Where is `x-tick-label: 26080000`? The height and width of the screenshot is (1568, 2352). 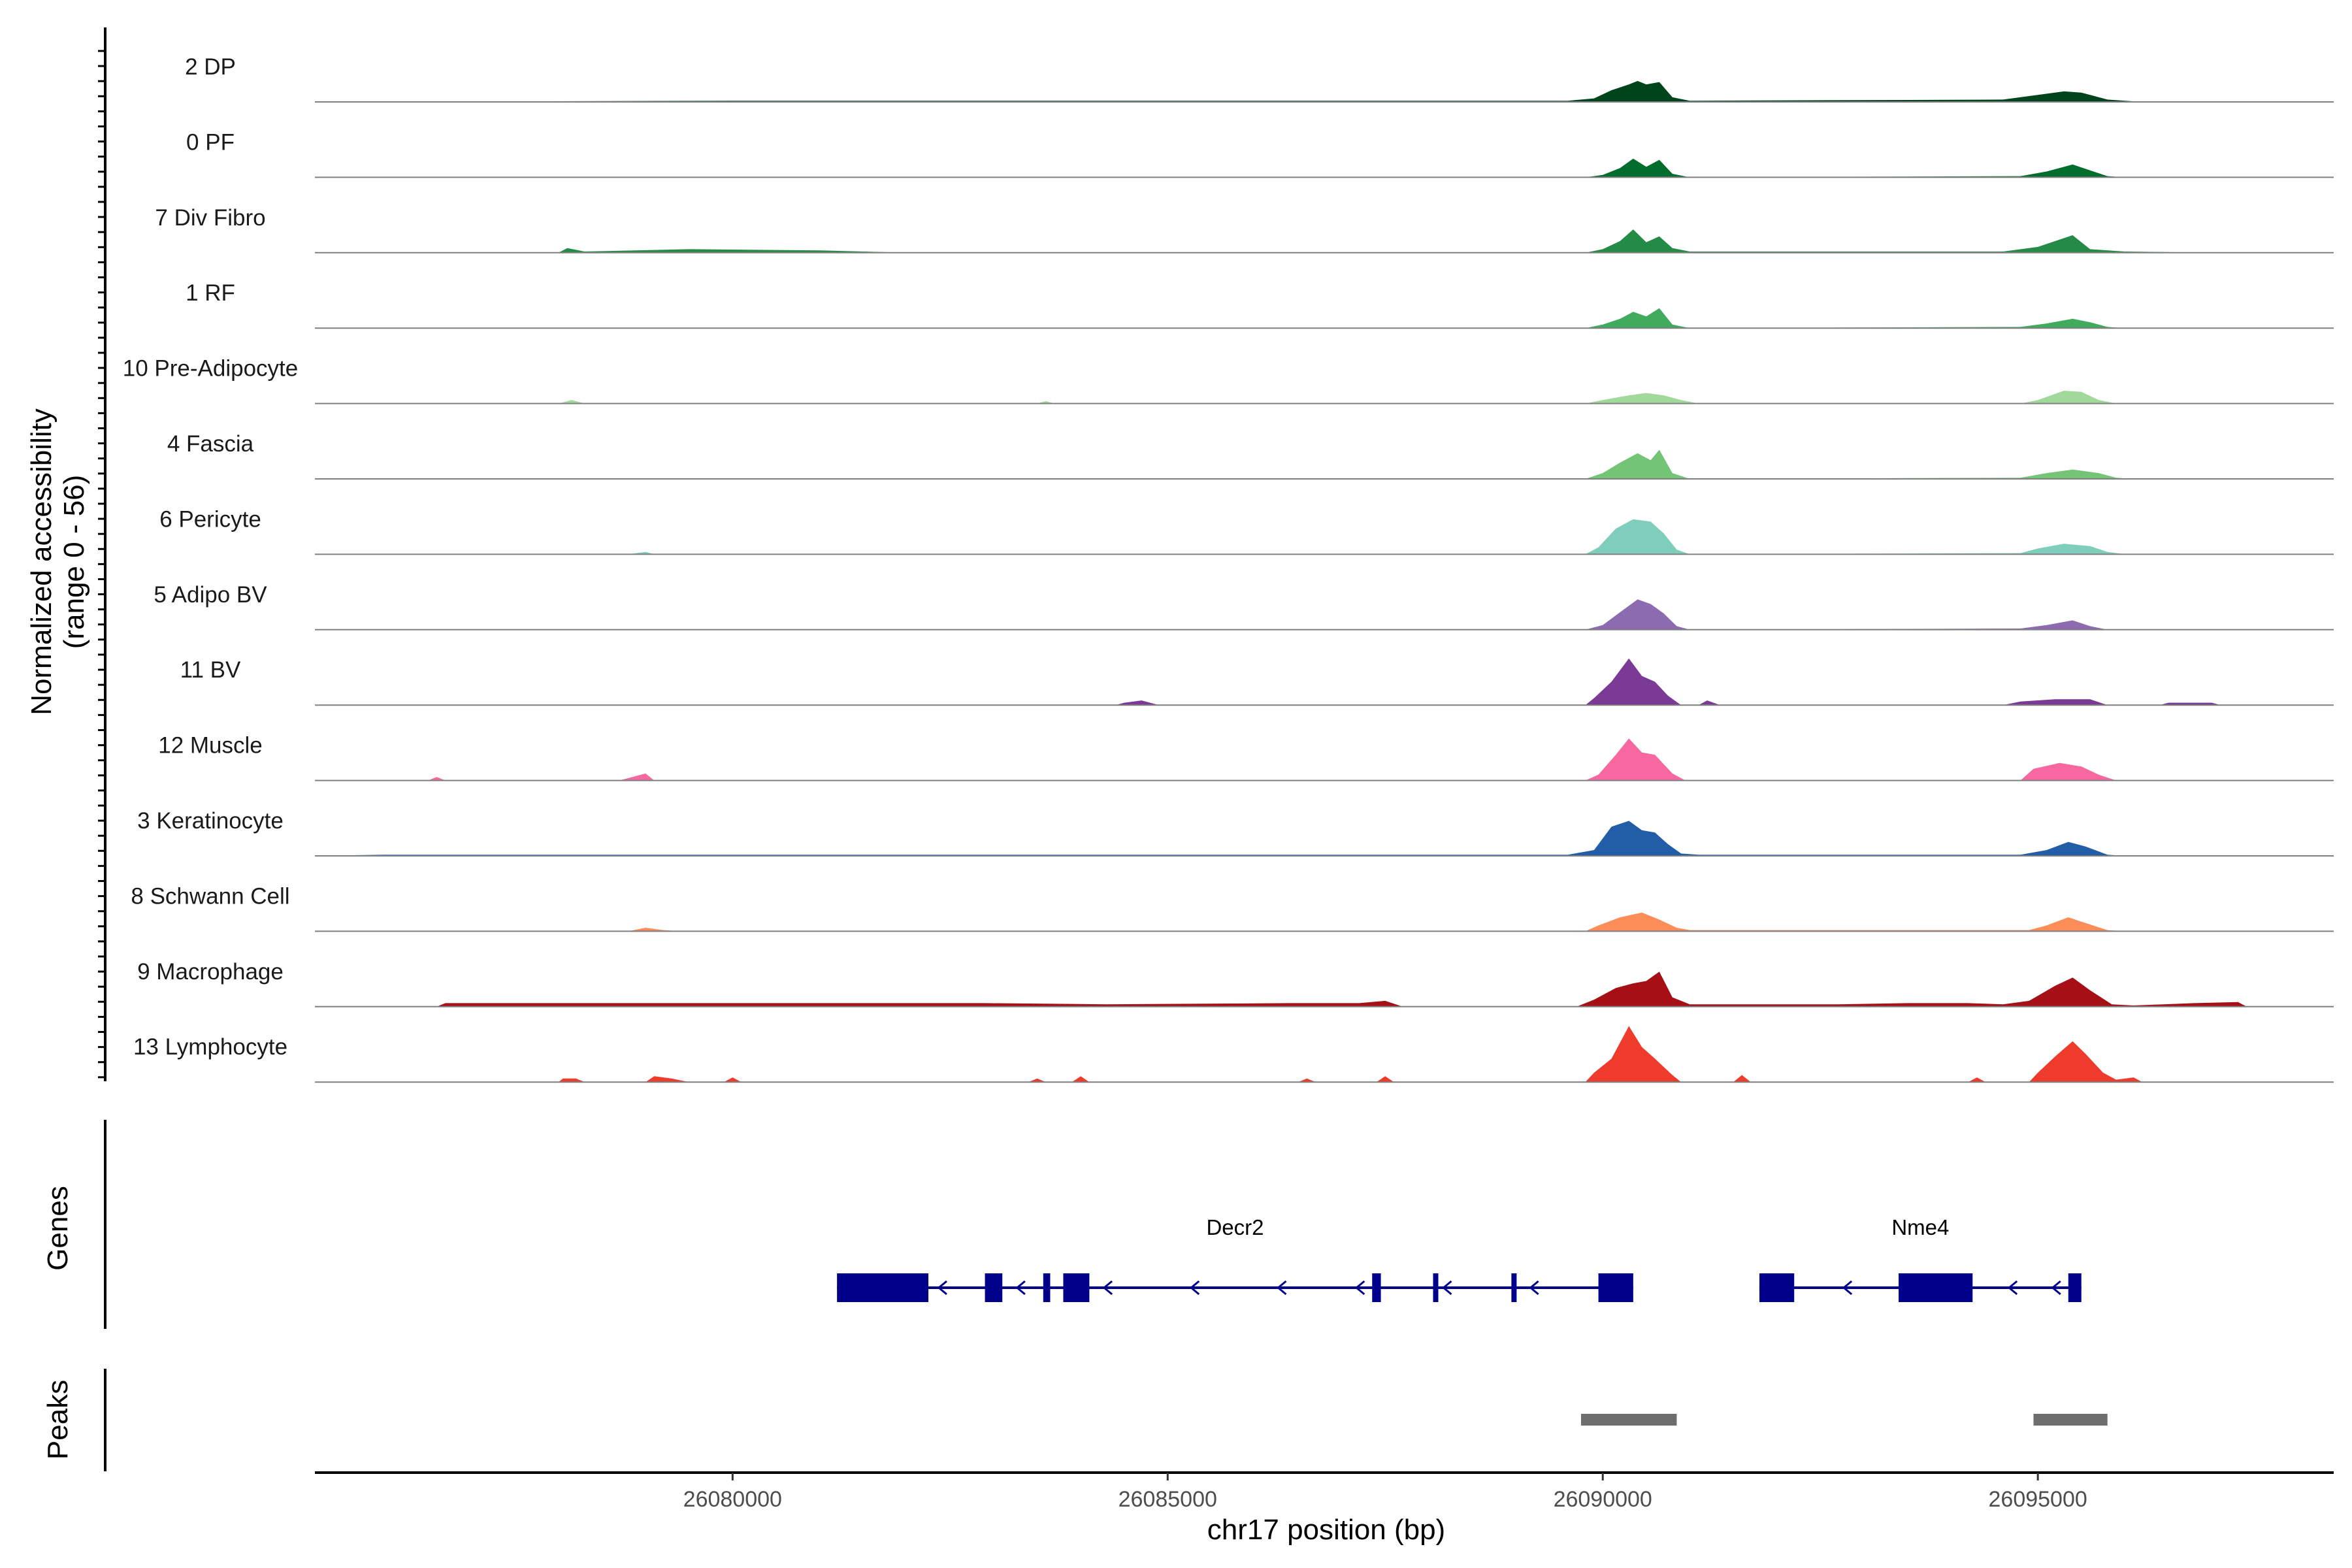
x-tick-label: 26080000 is located at coordinates (732, 1499).